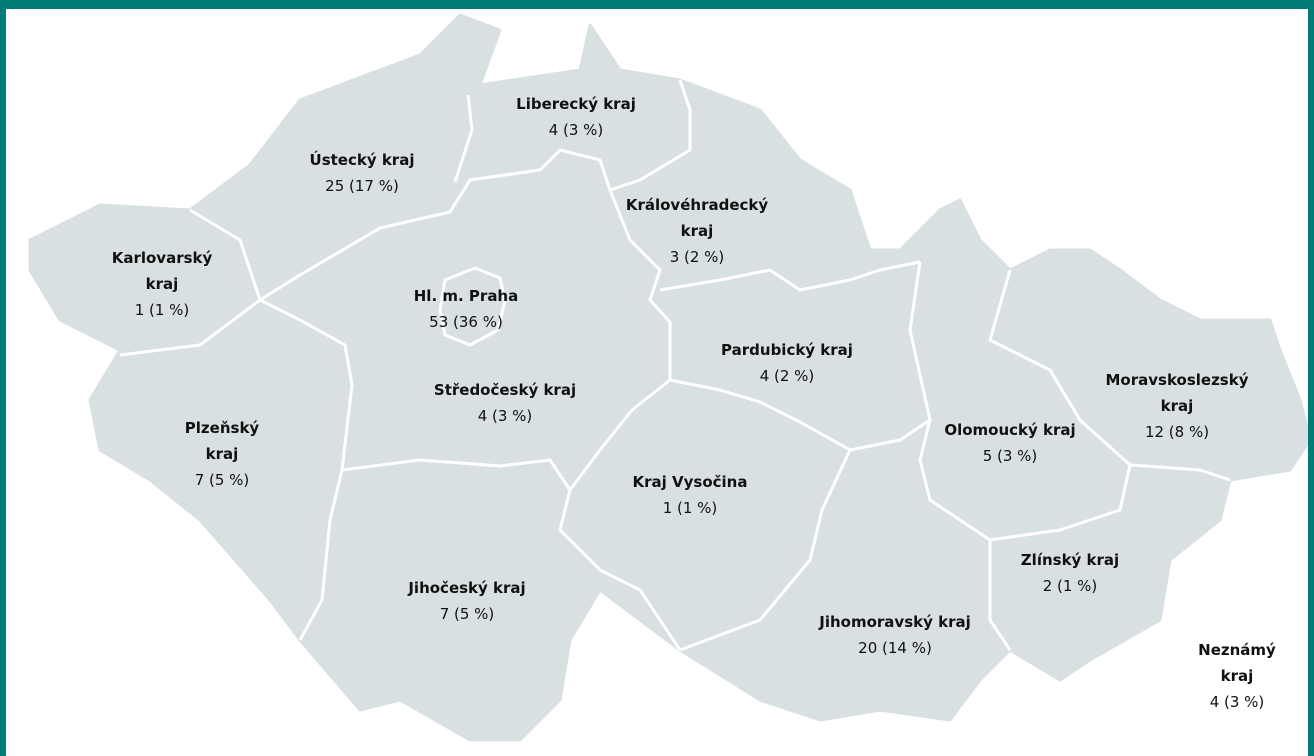 The height and width of the screenshot is (756, 1314). What do you see at coordinates (576, 104) in the screenshot?
I see `region-name: Liberecký kraj` at bounding box center [576, 104].